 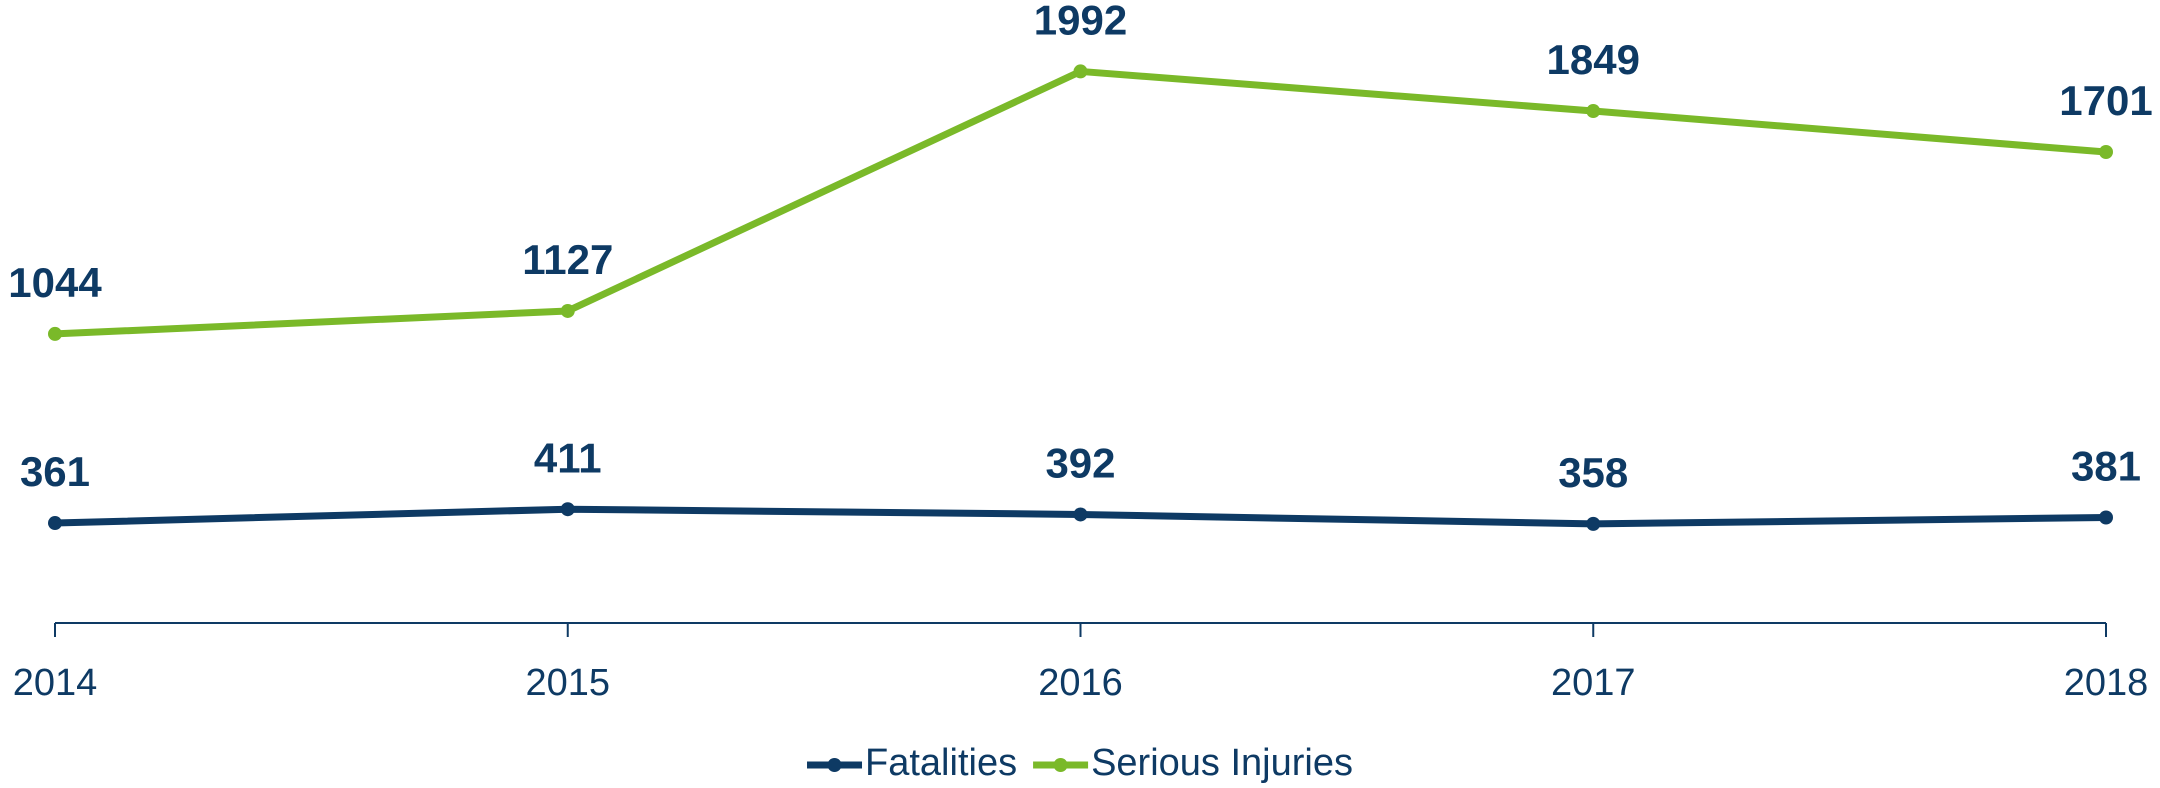 I want to click on data-label: 381, so click(x=2106, y=466).